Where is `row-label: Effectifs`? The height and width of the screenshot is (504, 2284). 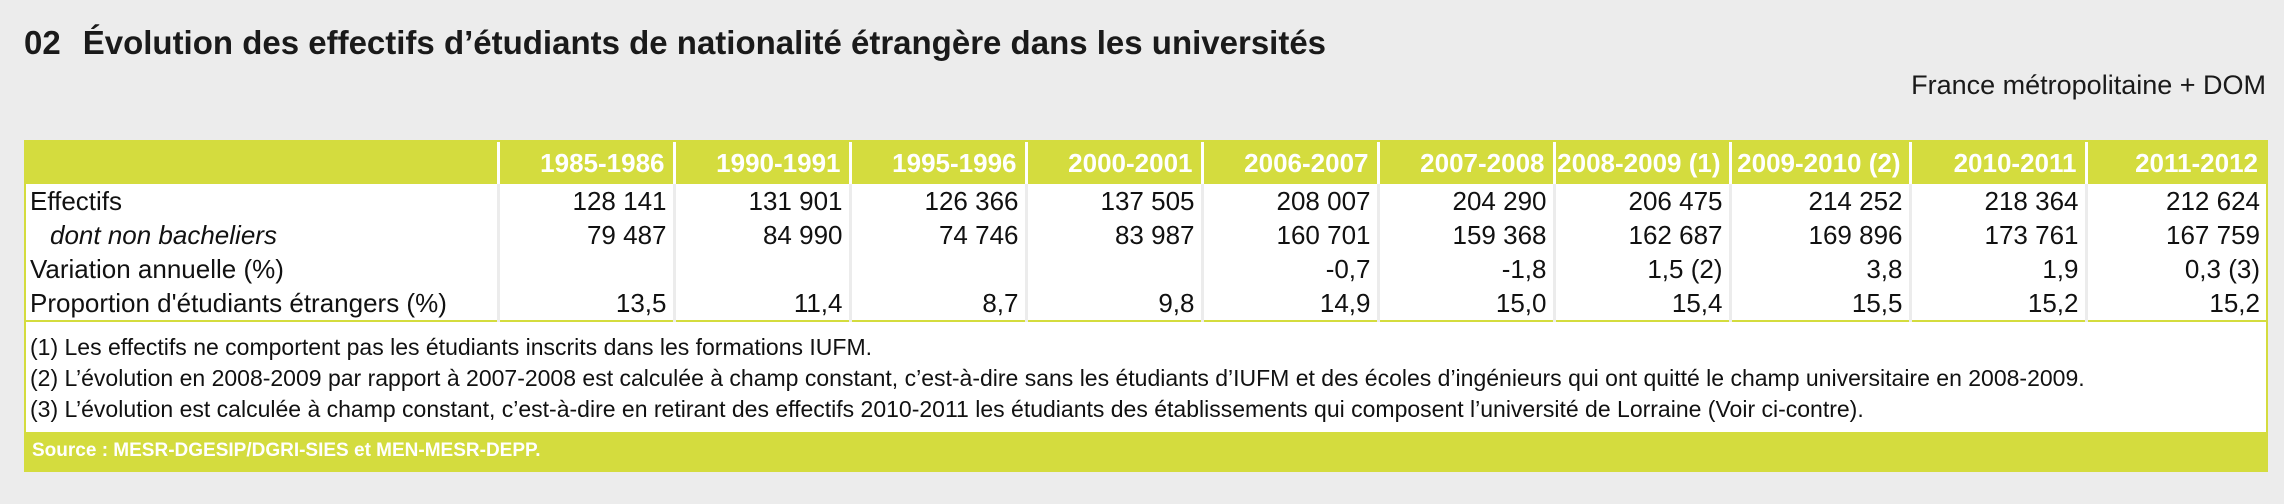 row-label: Effectifs is located at coordinates (76, 200).